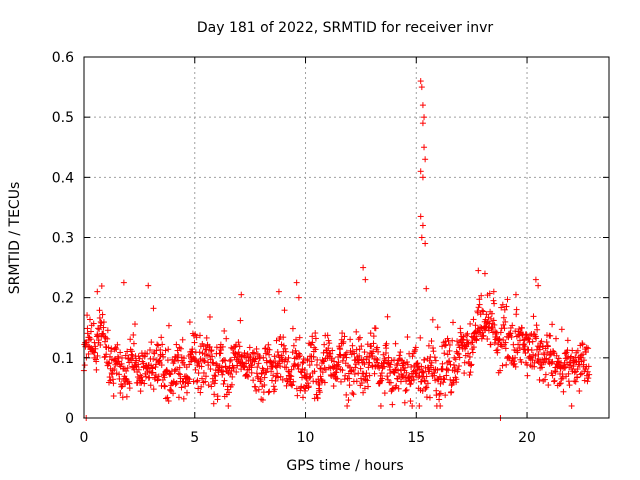 This screenshot has height=480, width=640. I want to click on x-tick-label: 15, so click(416, 438).